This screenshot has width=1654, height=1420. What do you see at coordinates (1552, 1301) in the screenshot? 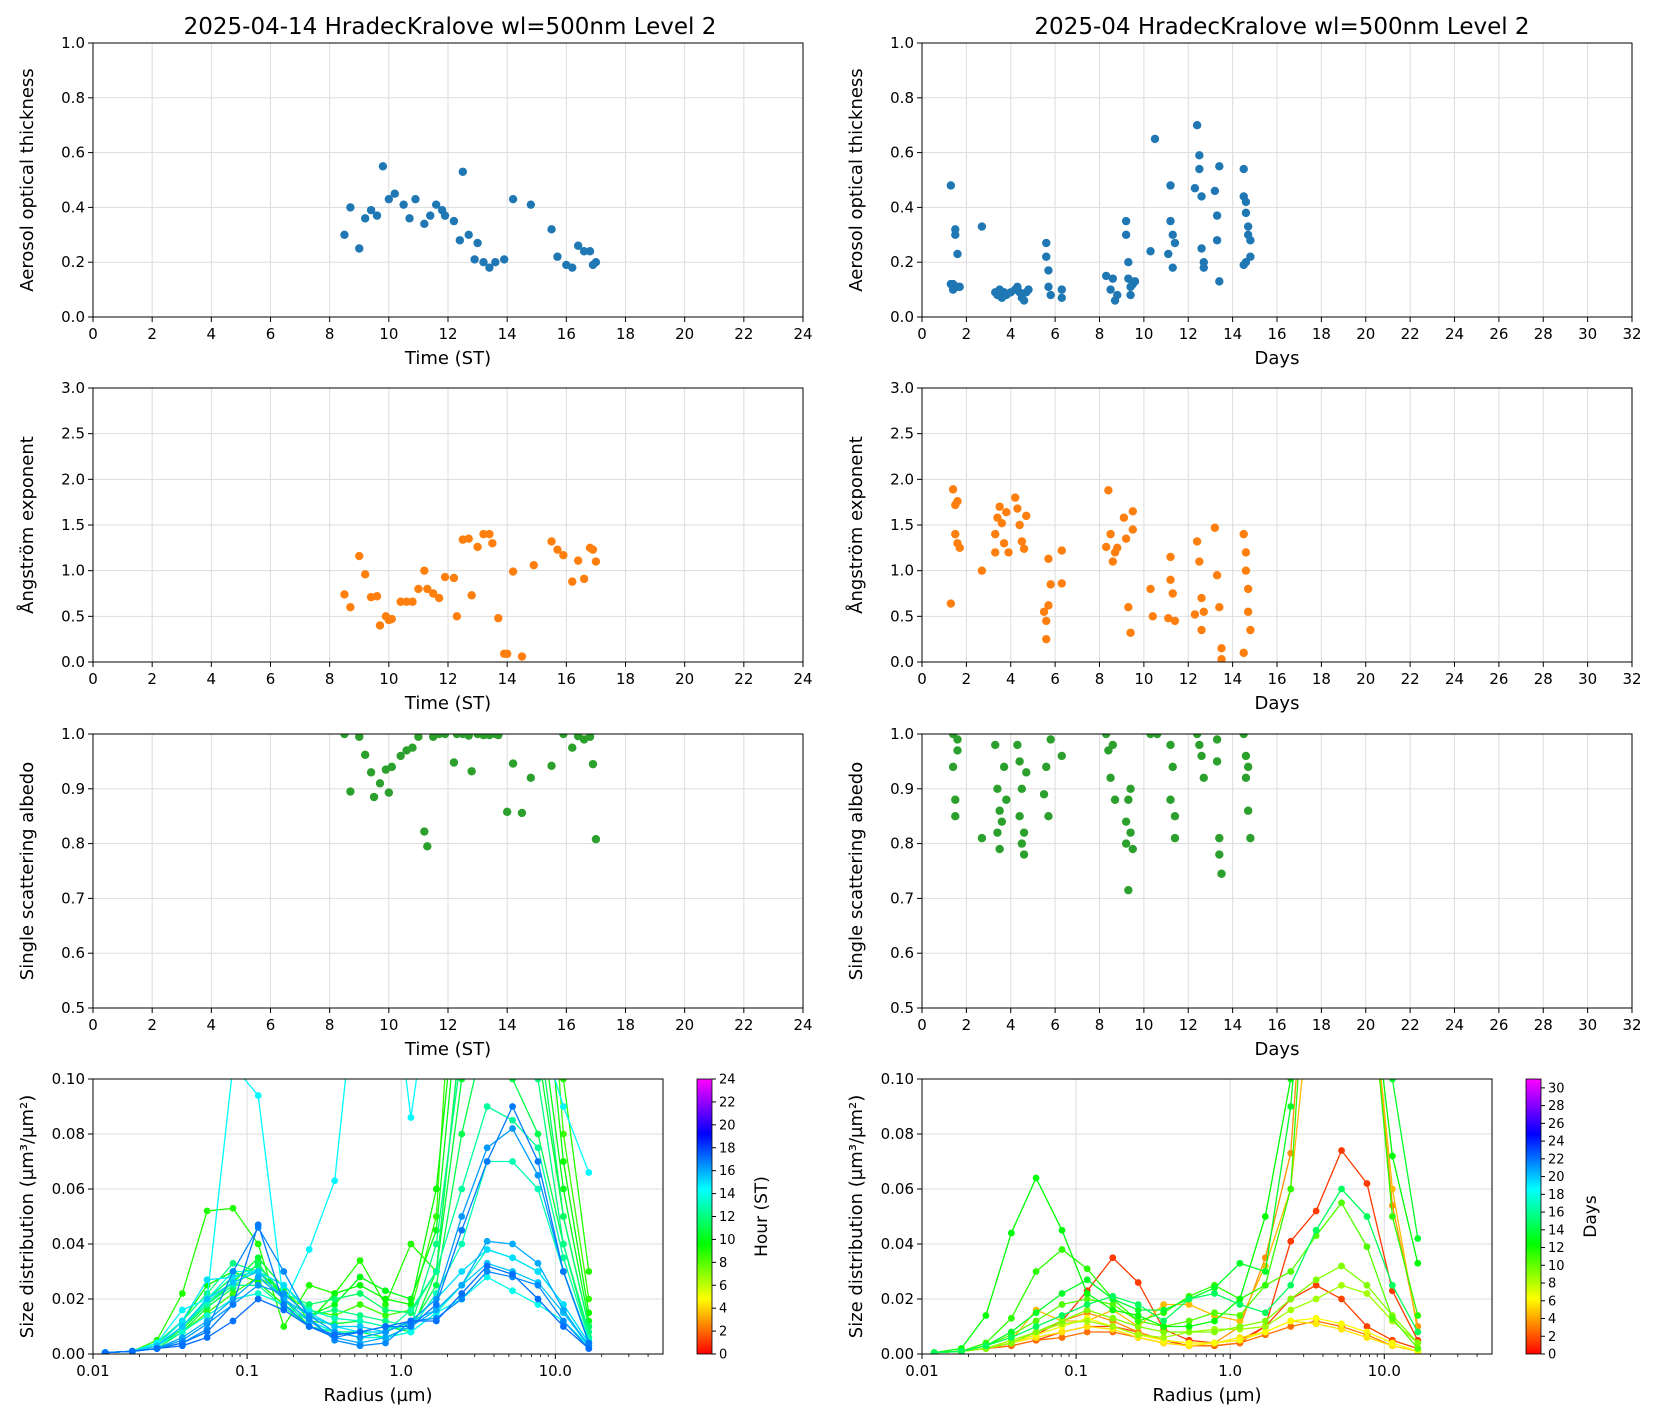
I see `colorbar-tick-label: 6` at bounding box center [1552, 1301].